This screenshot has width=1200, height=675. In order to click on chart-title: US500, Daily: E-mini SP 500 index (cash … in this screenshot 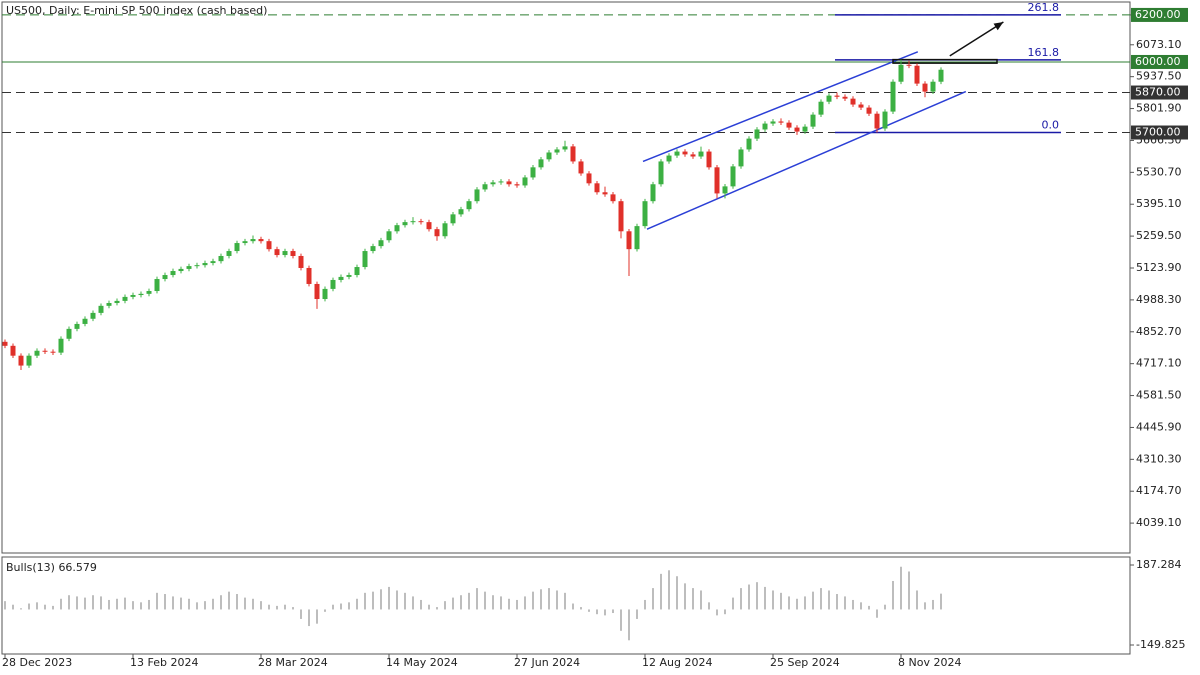, I will do `click(136, 10)`.